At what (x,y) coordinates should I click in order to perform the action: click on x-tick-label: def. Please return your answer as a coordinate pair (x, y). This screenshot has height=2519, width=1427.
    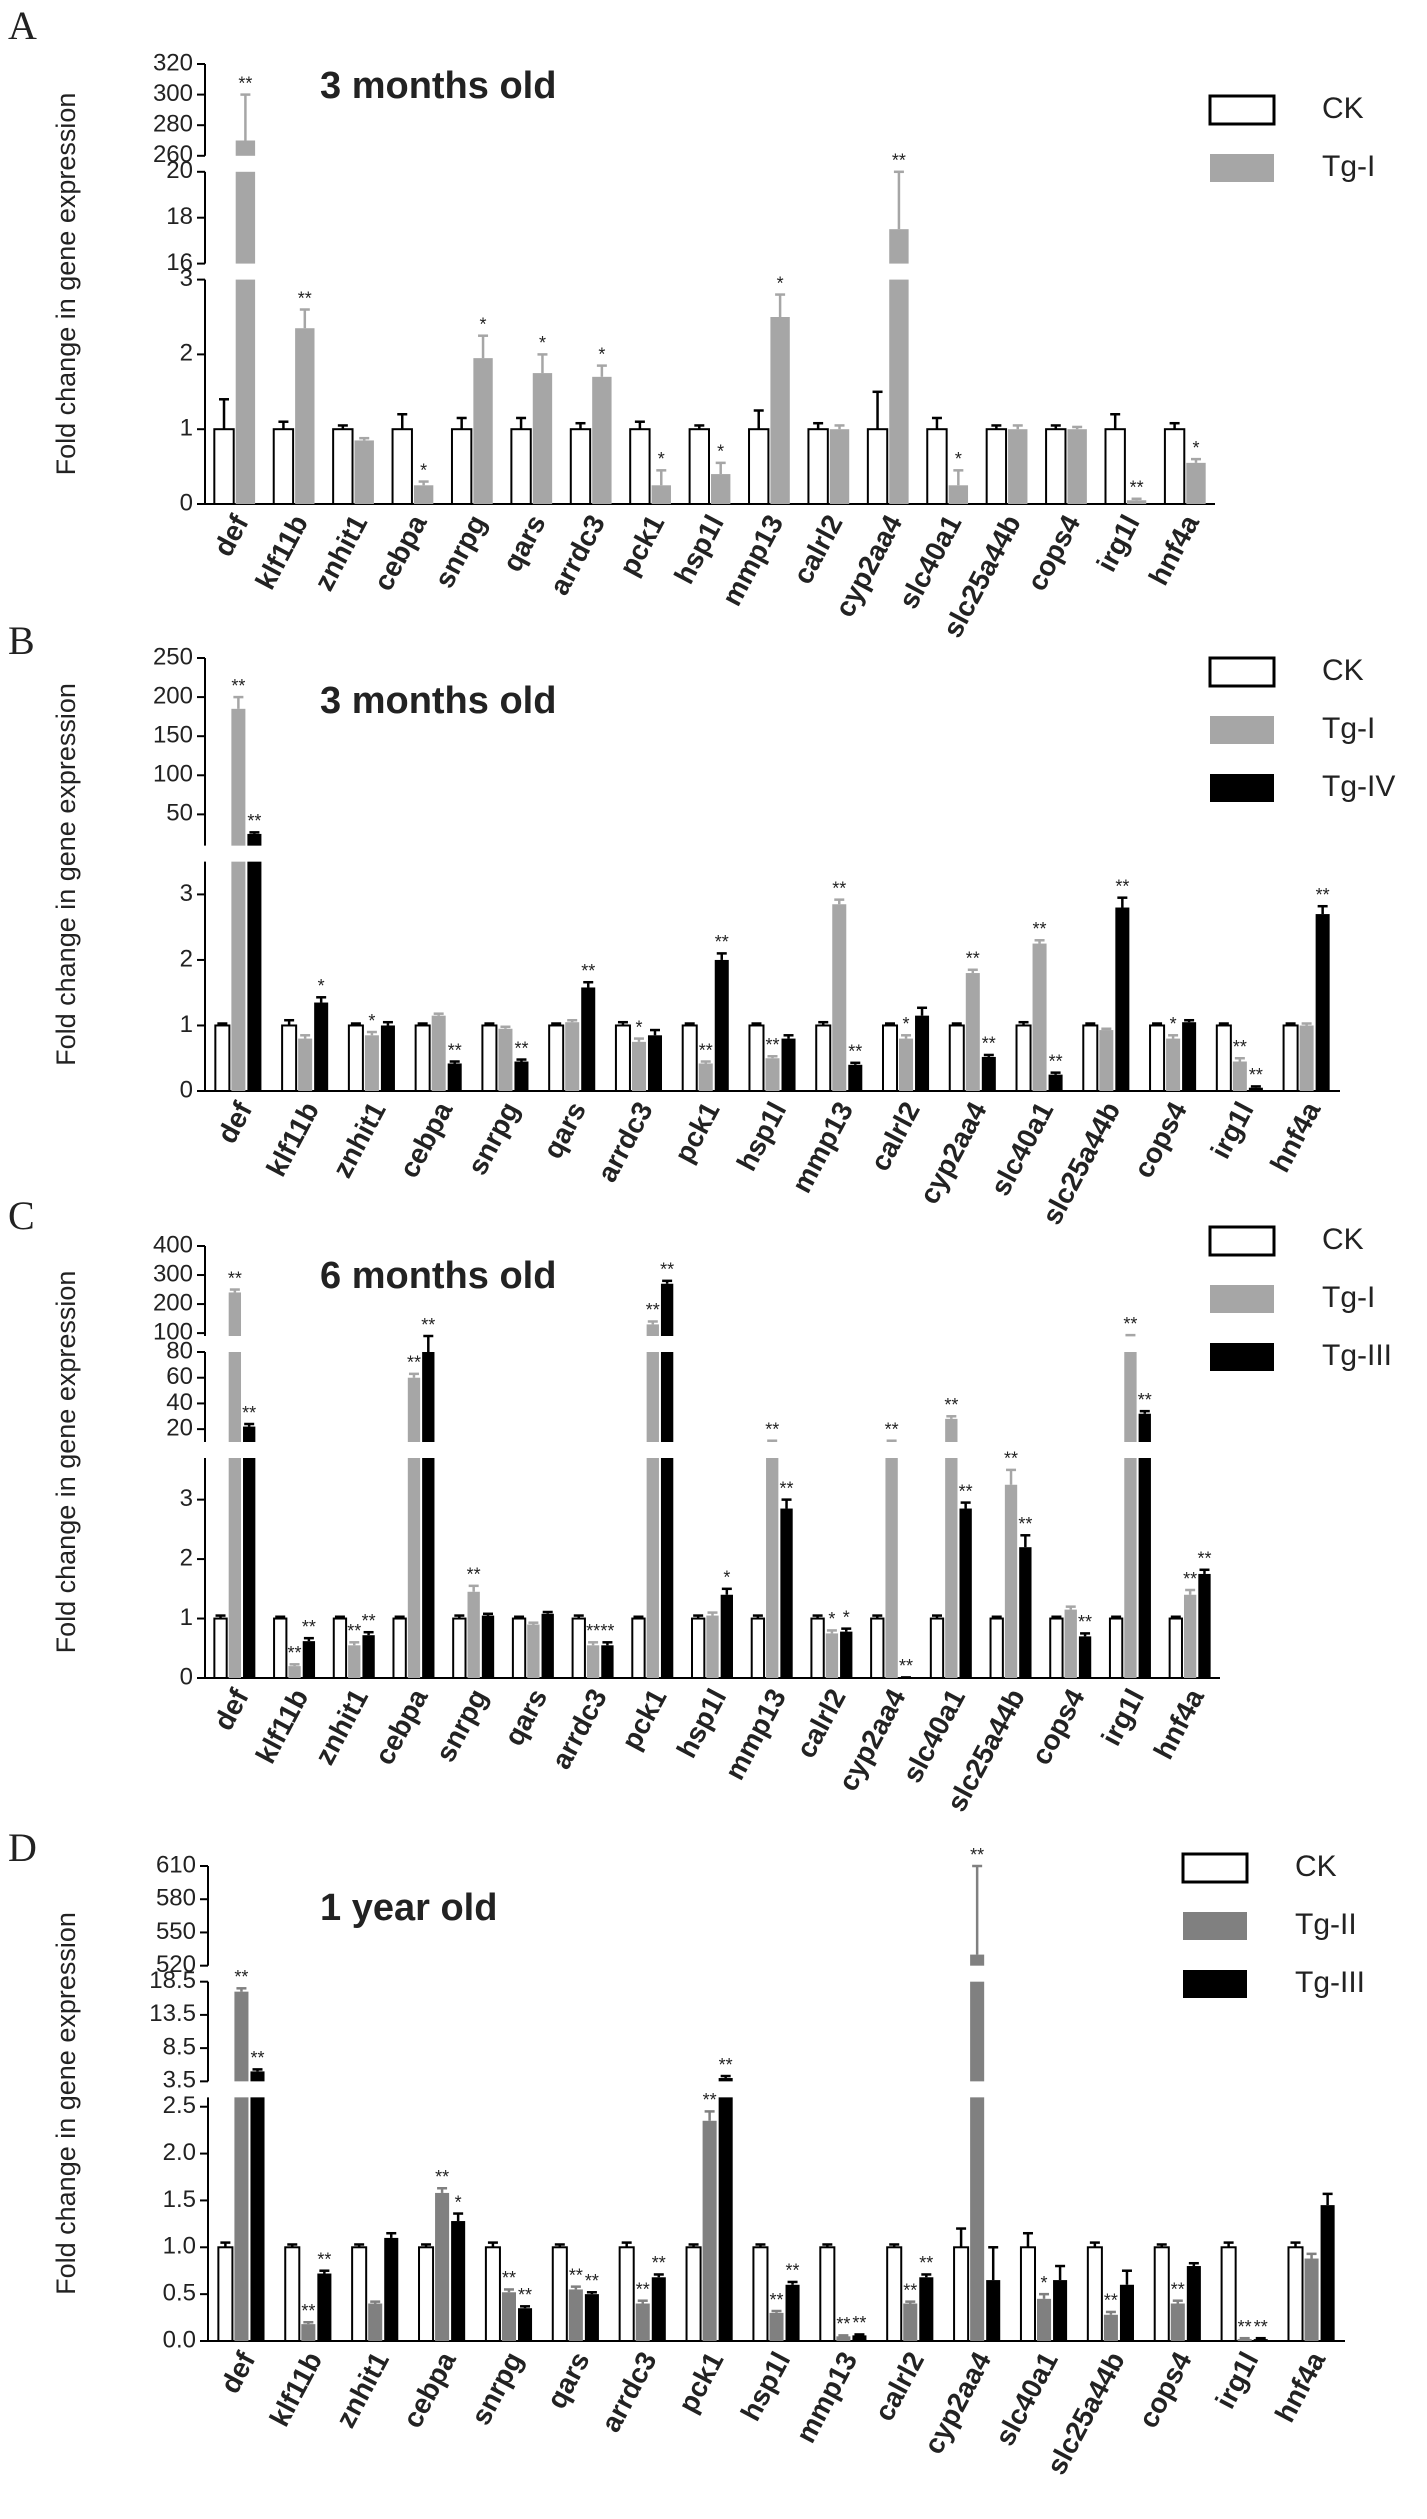
    Looking at the image, I should click on (230, 535).